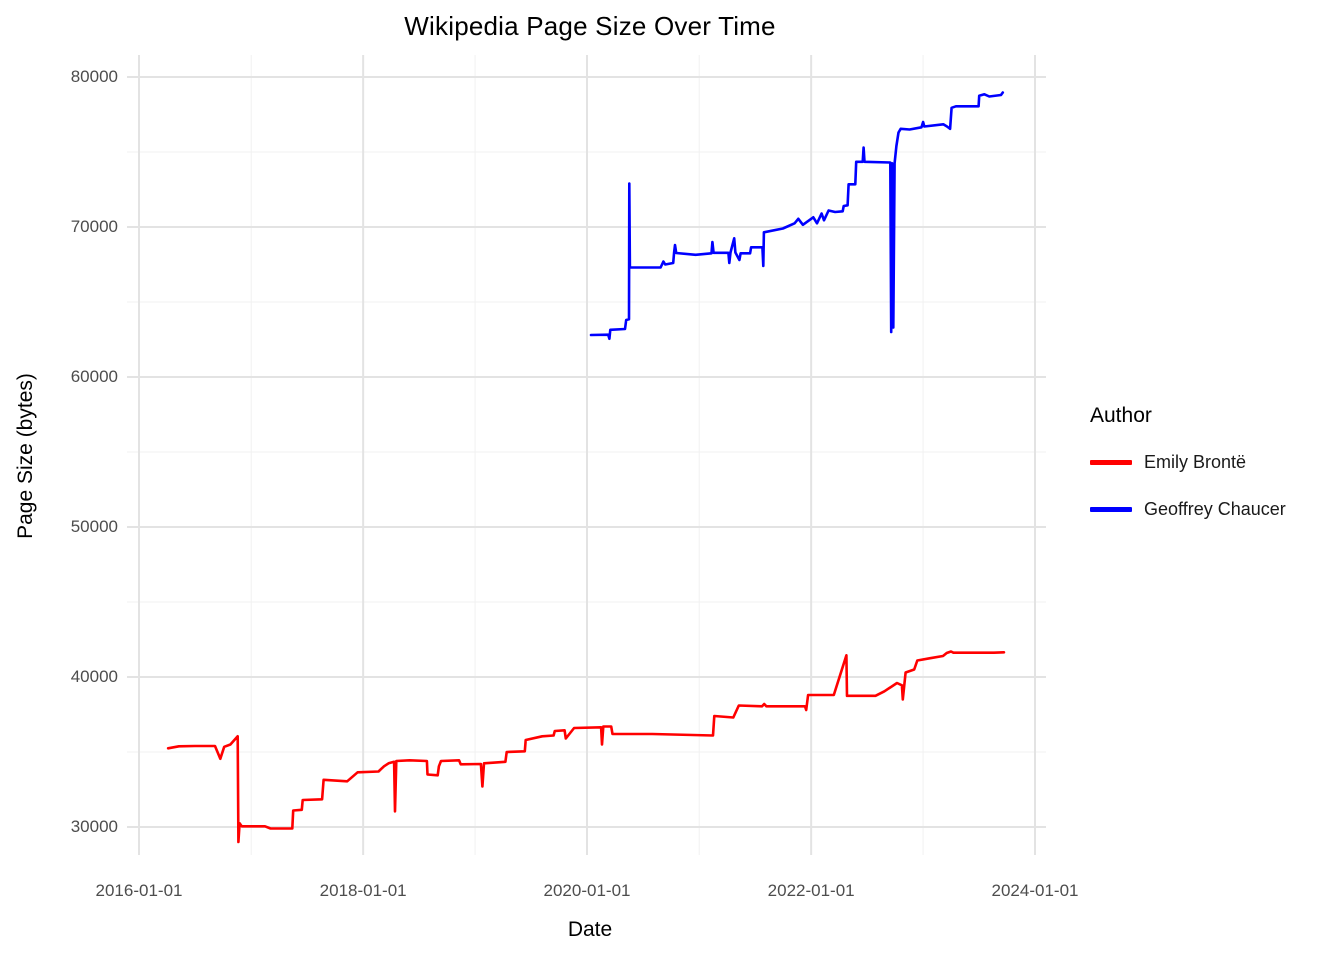 The width and height of the screenshot is (1344, 960). I want to click on y-tick-label: 30000, so click(94, 826).